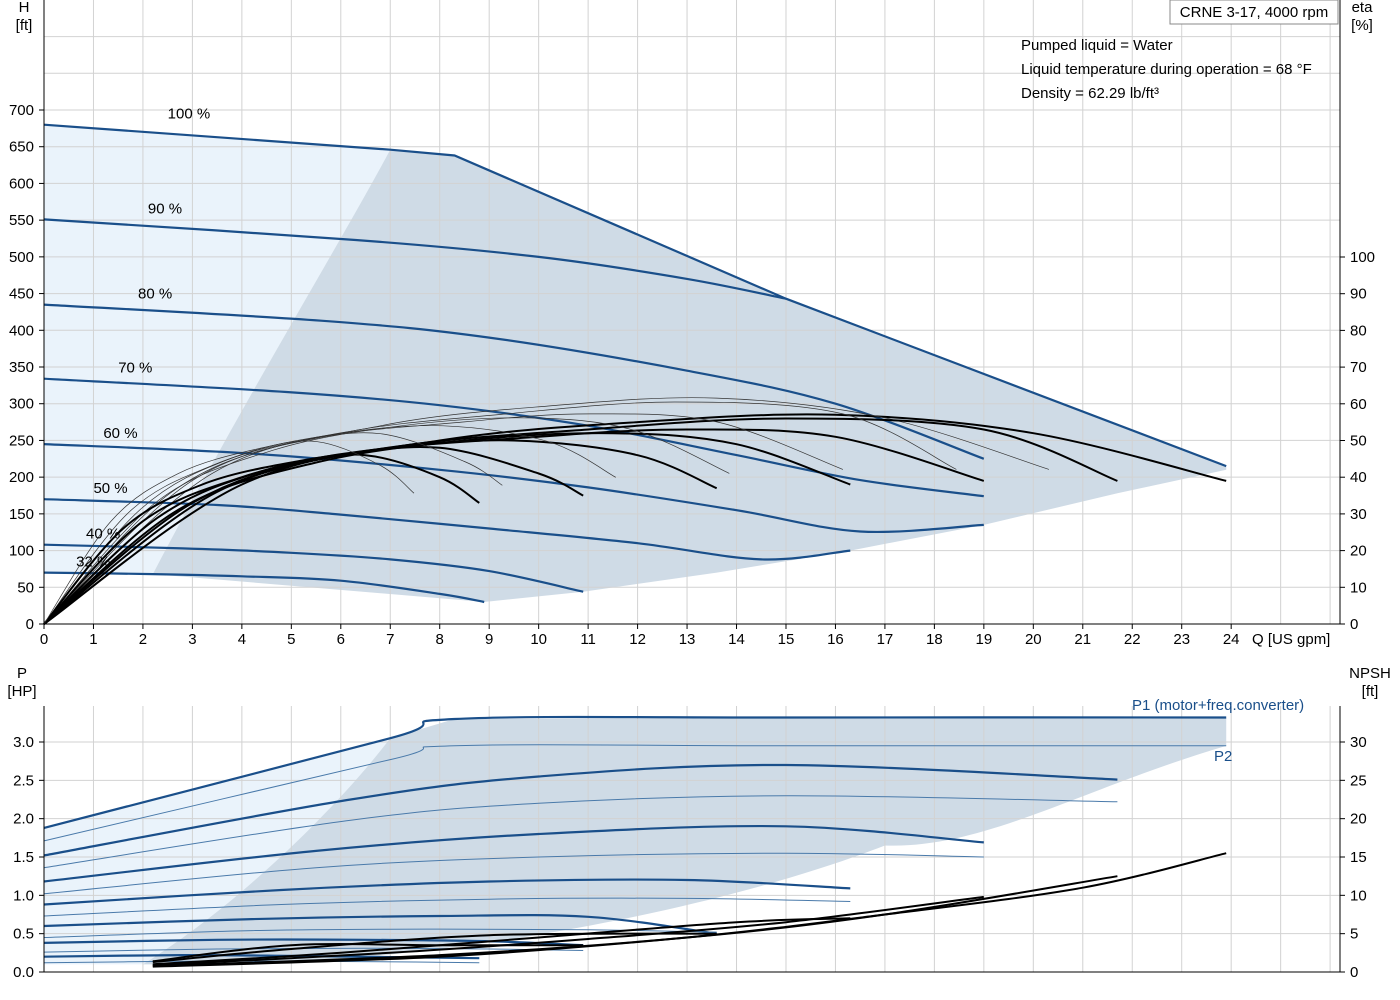 This screenshot has width=1400, height=1000. What do you see at coordinates (23, 972) in the screenshot?
I see `p-tick-label: 0.0` at bounding box center [23, 972].